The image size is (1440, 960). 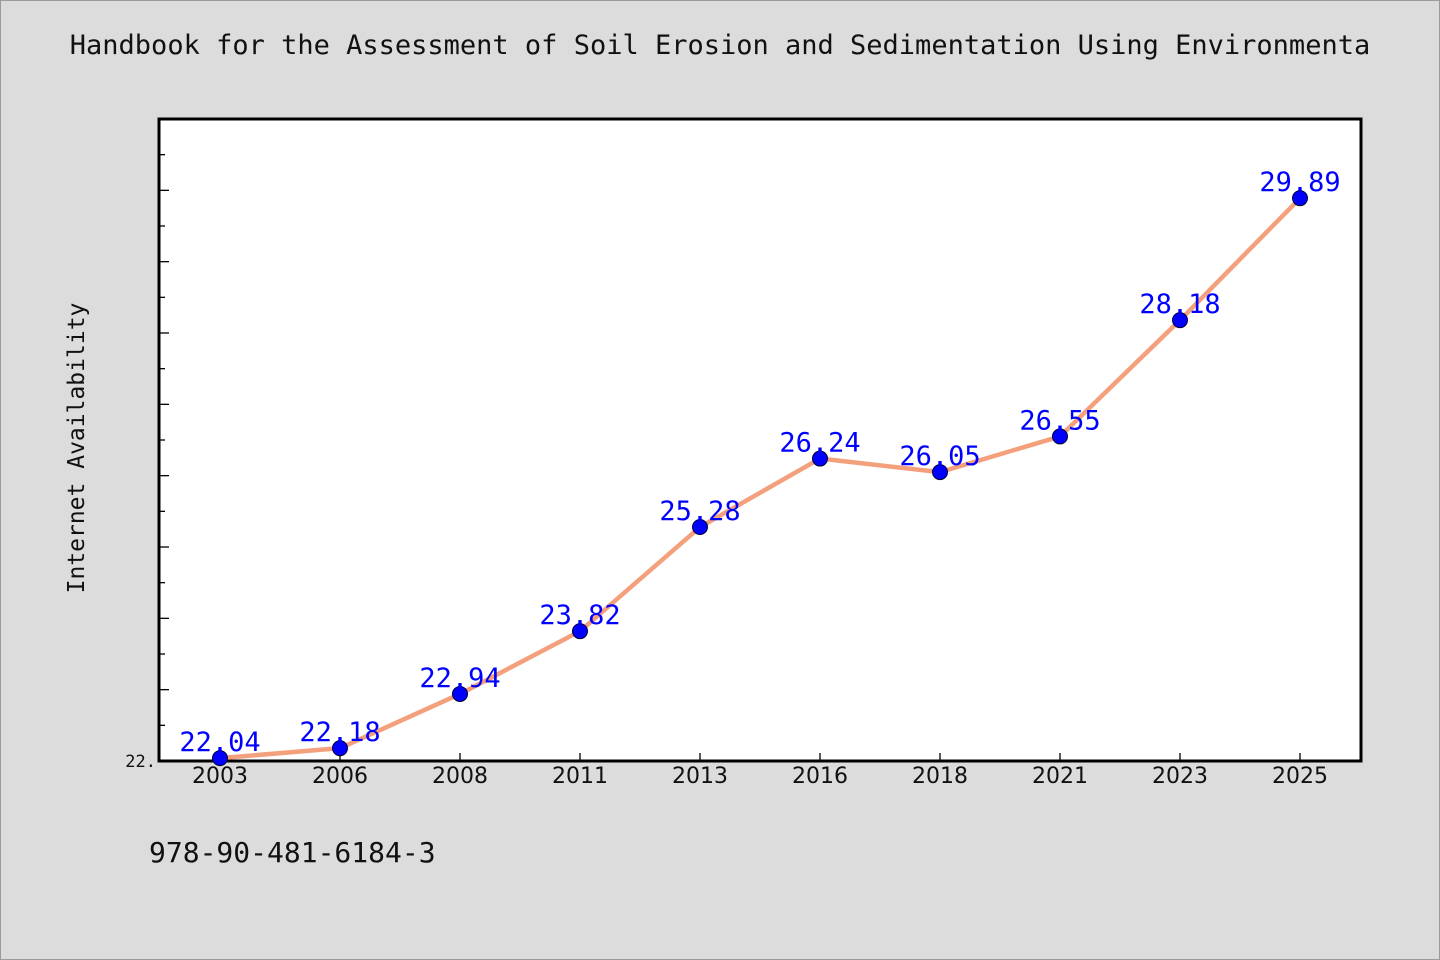 I want to click on data-label: 28.18, so click(x=1179, y=304).